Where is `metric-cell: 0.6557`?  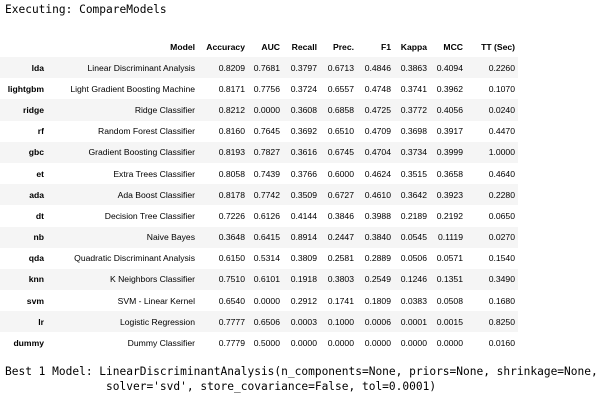
metric-cell: 0.6557 is located at coordinates (340, 88).